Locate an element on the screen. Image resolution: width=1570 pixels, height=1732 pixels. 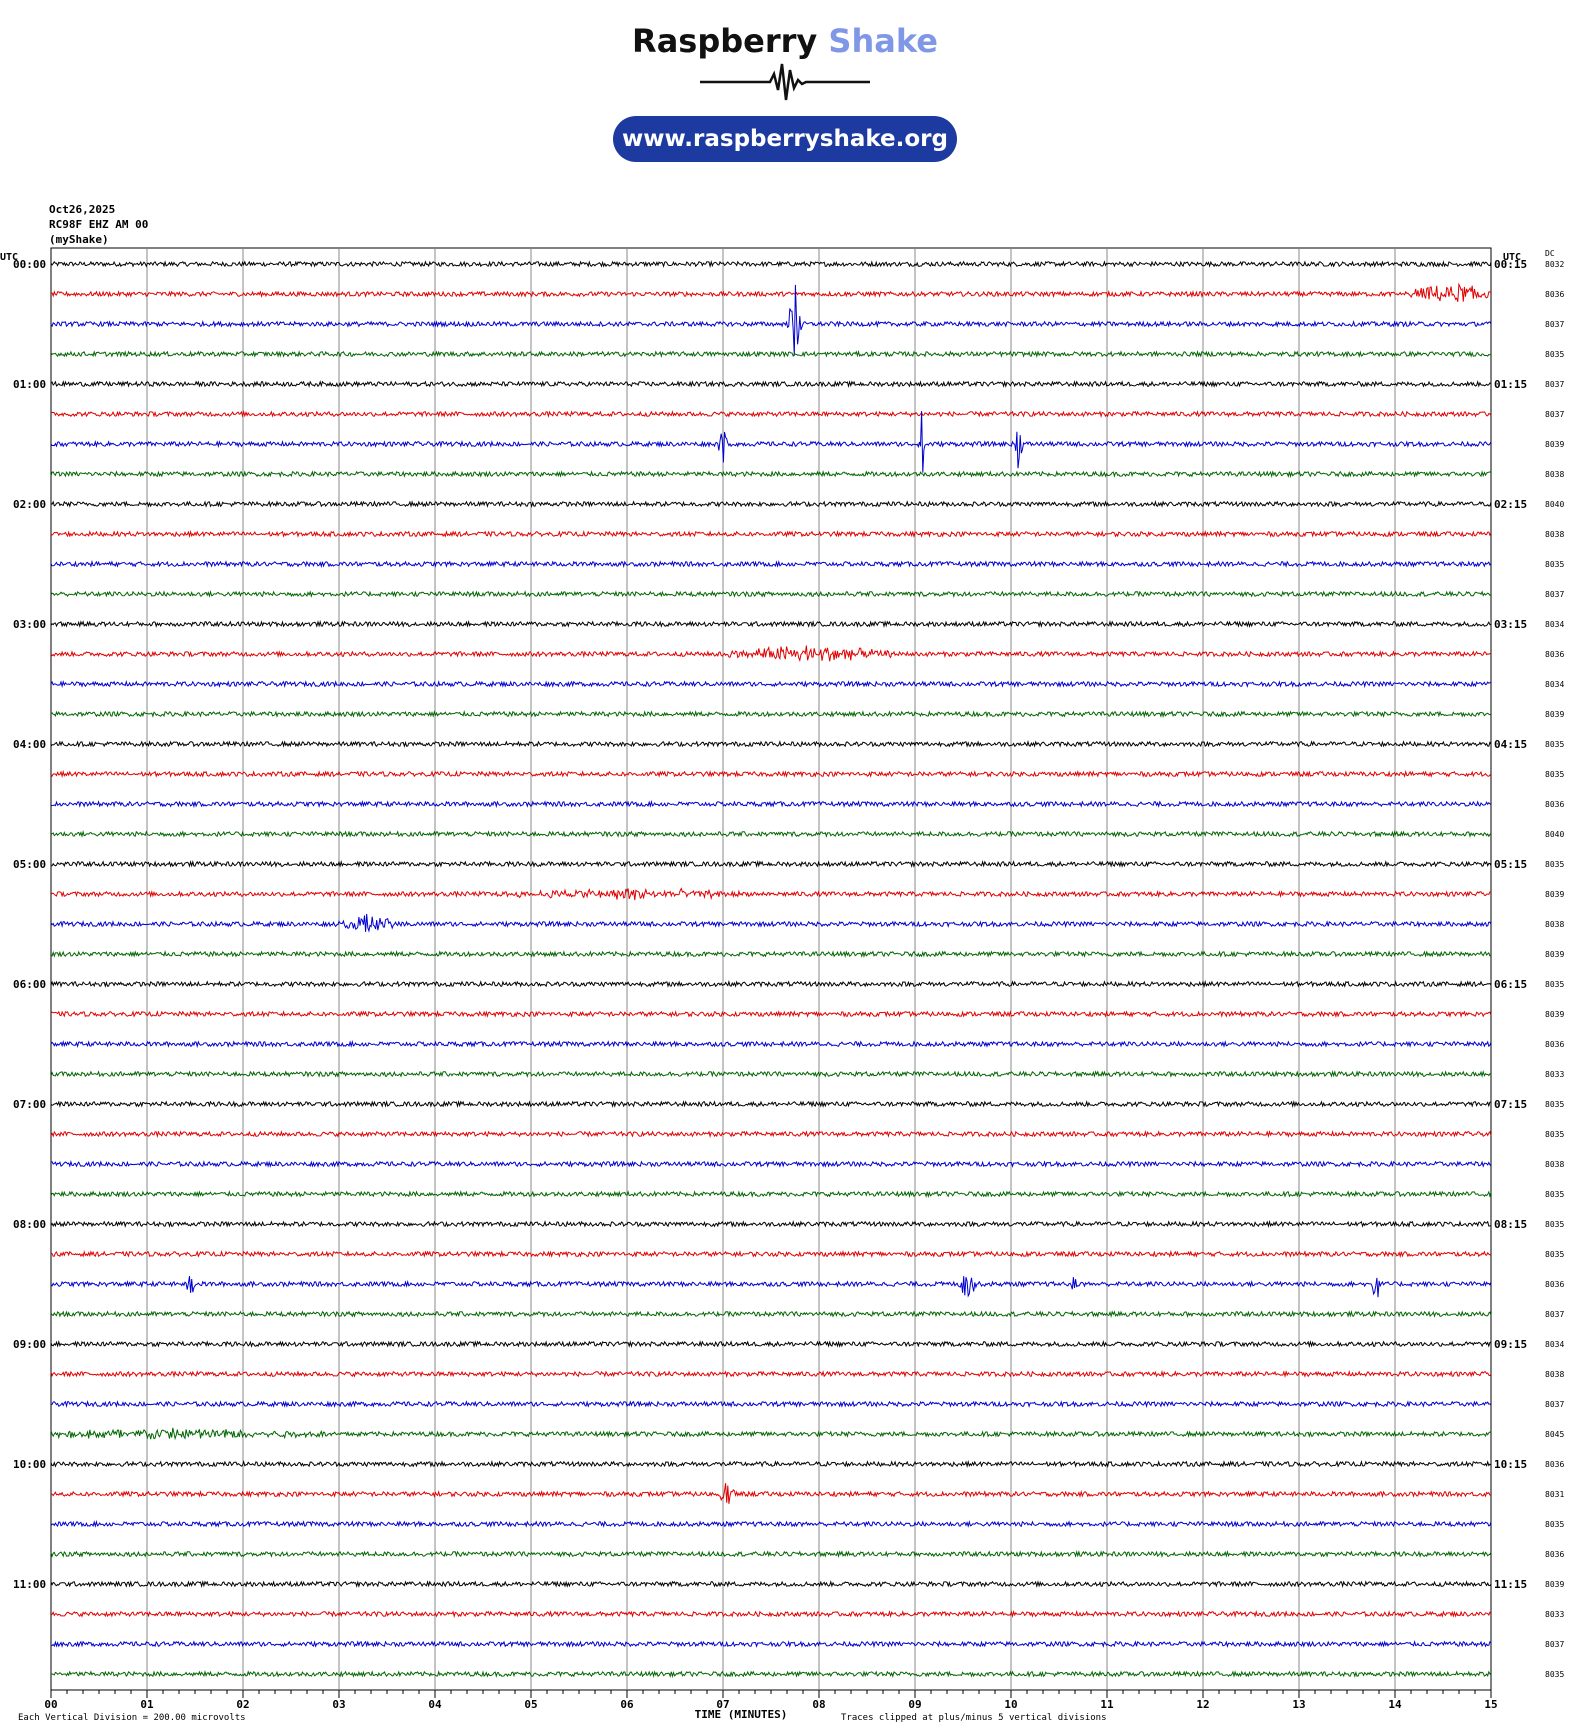
x-axis-label: TIME (MINUTES) is located at coordinates (741, 1714).